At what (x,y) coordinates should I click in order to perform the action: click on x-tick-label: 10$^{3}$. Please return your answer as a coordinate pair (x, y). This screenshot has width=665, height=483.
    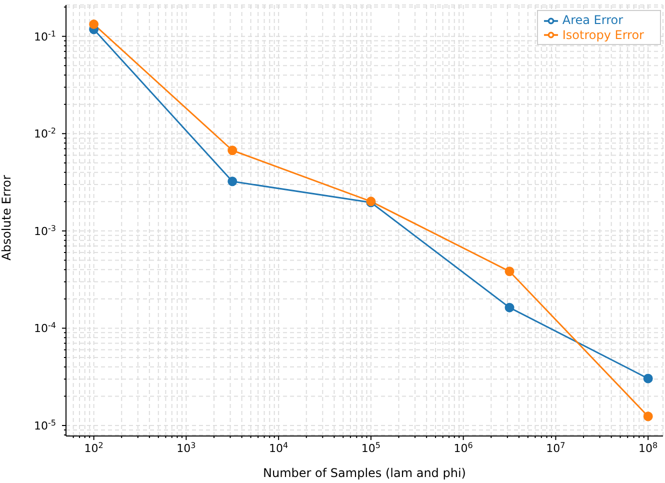
    Looking at the image, I should click on (186, 447).